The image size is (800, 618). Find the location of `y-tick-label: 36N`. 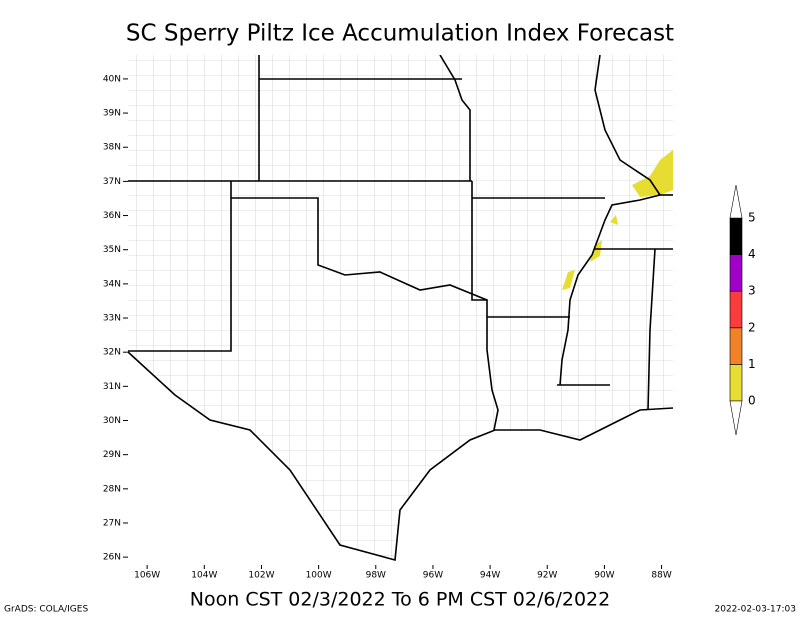

y-tick-label: 36N is located at coordinates (112, 216).